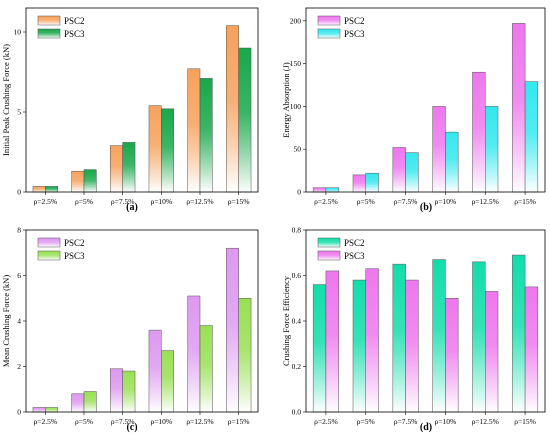 The width and height of the screenshot is (550, 440). Describe the element at coordinates (6, 100) in the screenshot. I see `y-axis-title: Initial Peak Crushing Force (kN)` at that location.